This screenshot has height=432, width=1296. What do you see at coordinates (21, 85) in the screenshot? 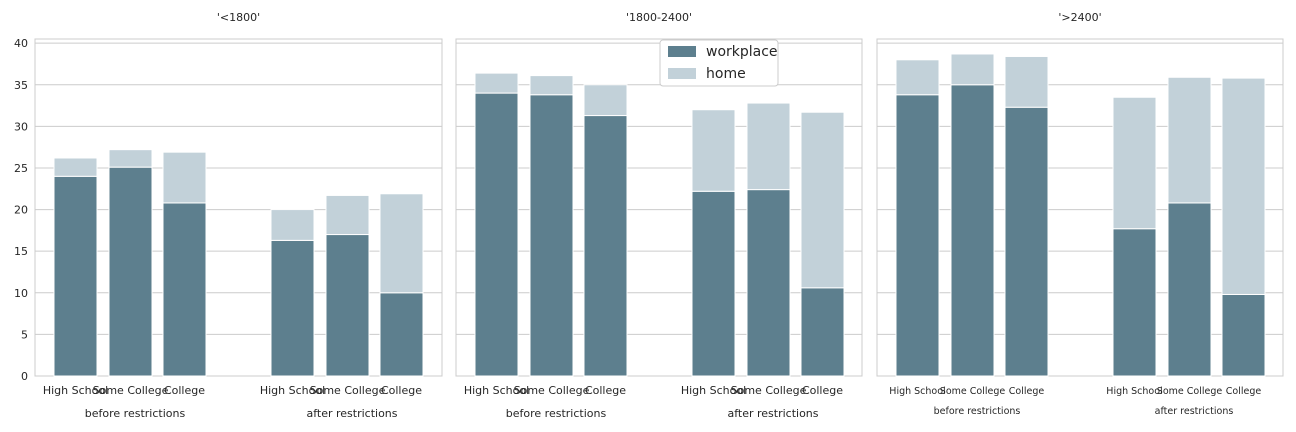
I see `y-tick-label: 35` at bounding box center [21, 85].